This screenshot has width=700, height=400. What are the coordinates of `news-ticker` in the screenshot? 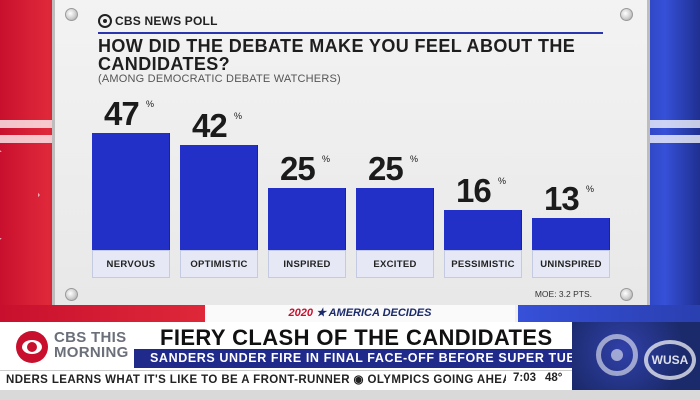 It's located at (286, 380).